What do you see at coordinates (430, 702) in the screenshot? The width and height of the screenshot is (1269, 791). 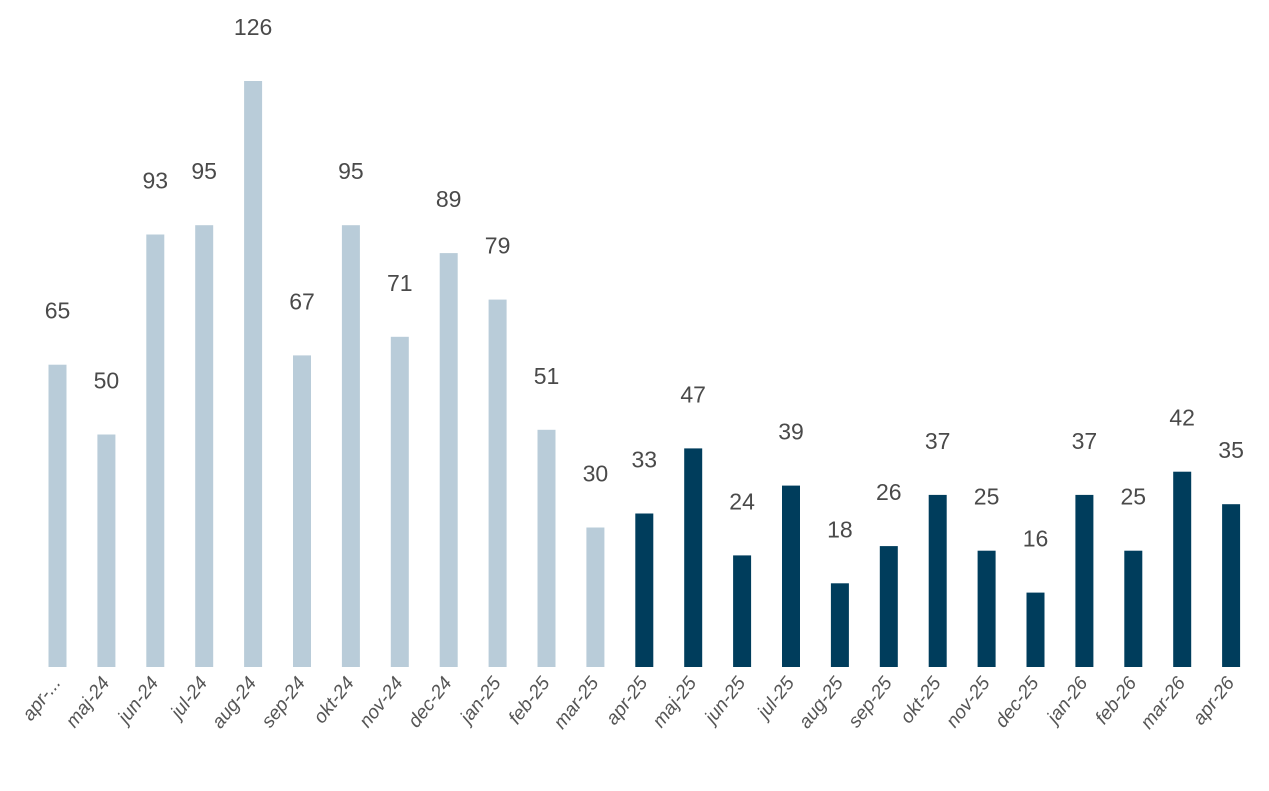 I see `x-tick-label: dec-24` at bounding box center [430, 702].